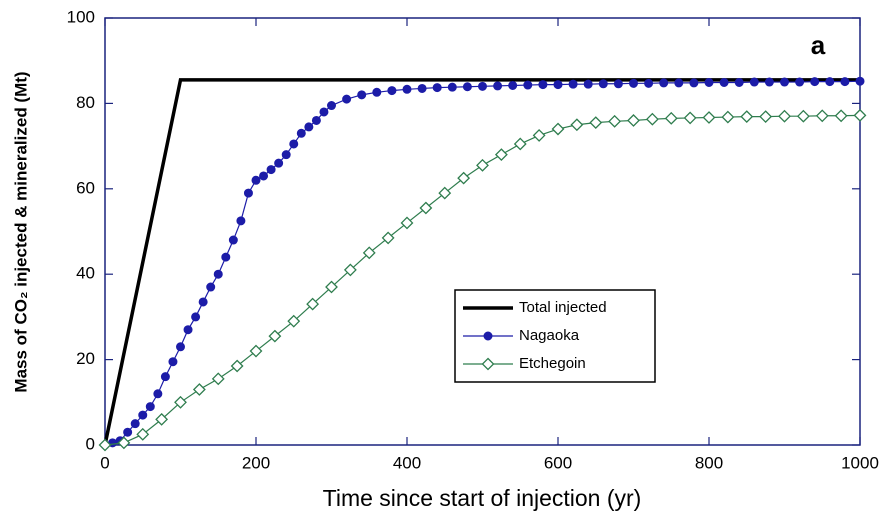 Image resolution: width=881 pixels, height=519 pixels. I want to click on y-axis-title: Mass of CO₂ injected & mineralized (Mt), so click(20, 231).